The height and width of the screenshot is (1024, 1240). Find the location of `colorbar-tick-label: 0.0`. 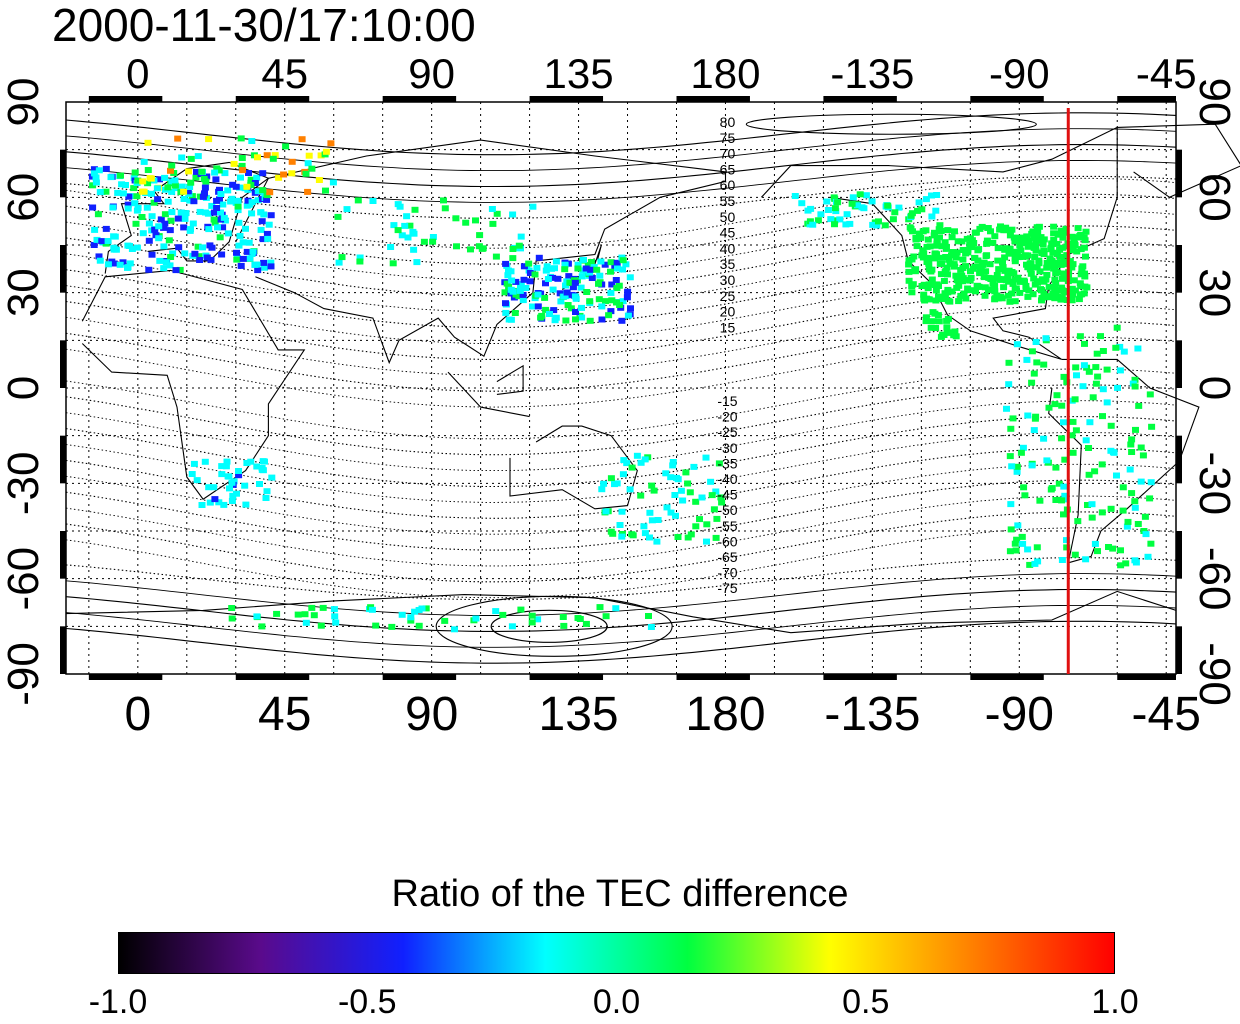

colorbar-tick-label: 0.0 is located at coordinates (616, 1002).